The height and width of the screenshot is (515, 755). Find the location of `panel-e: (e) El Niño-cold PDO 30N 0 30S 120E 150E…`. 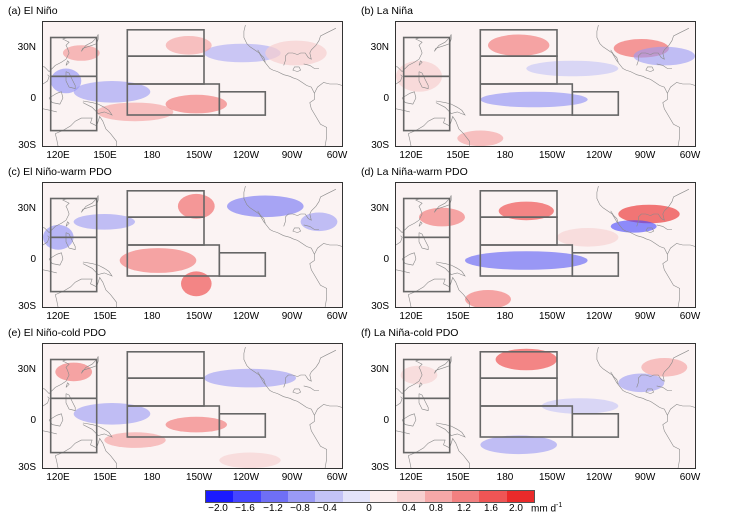

panel-e: (e) El Niño-cold PDO 30N 0 30S 120E 150E… is located at coordinates (179, 408).